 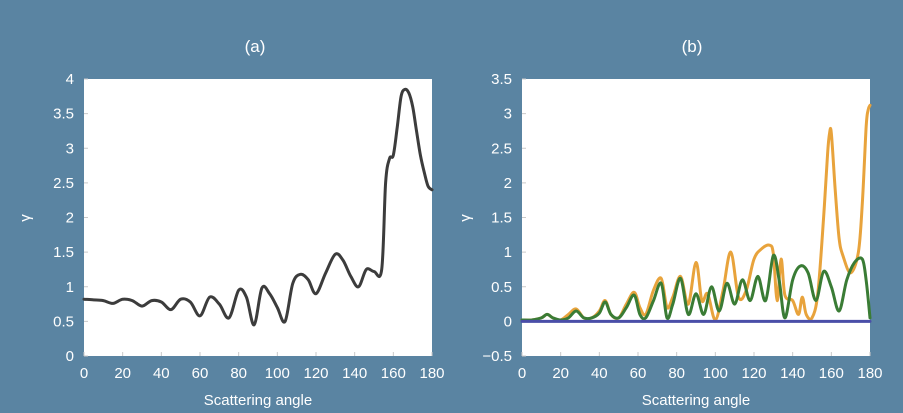 I want to click on panel-a-y-axis-title: γ, so click(x=25, y=218).